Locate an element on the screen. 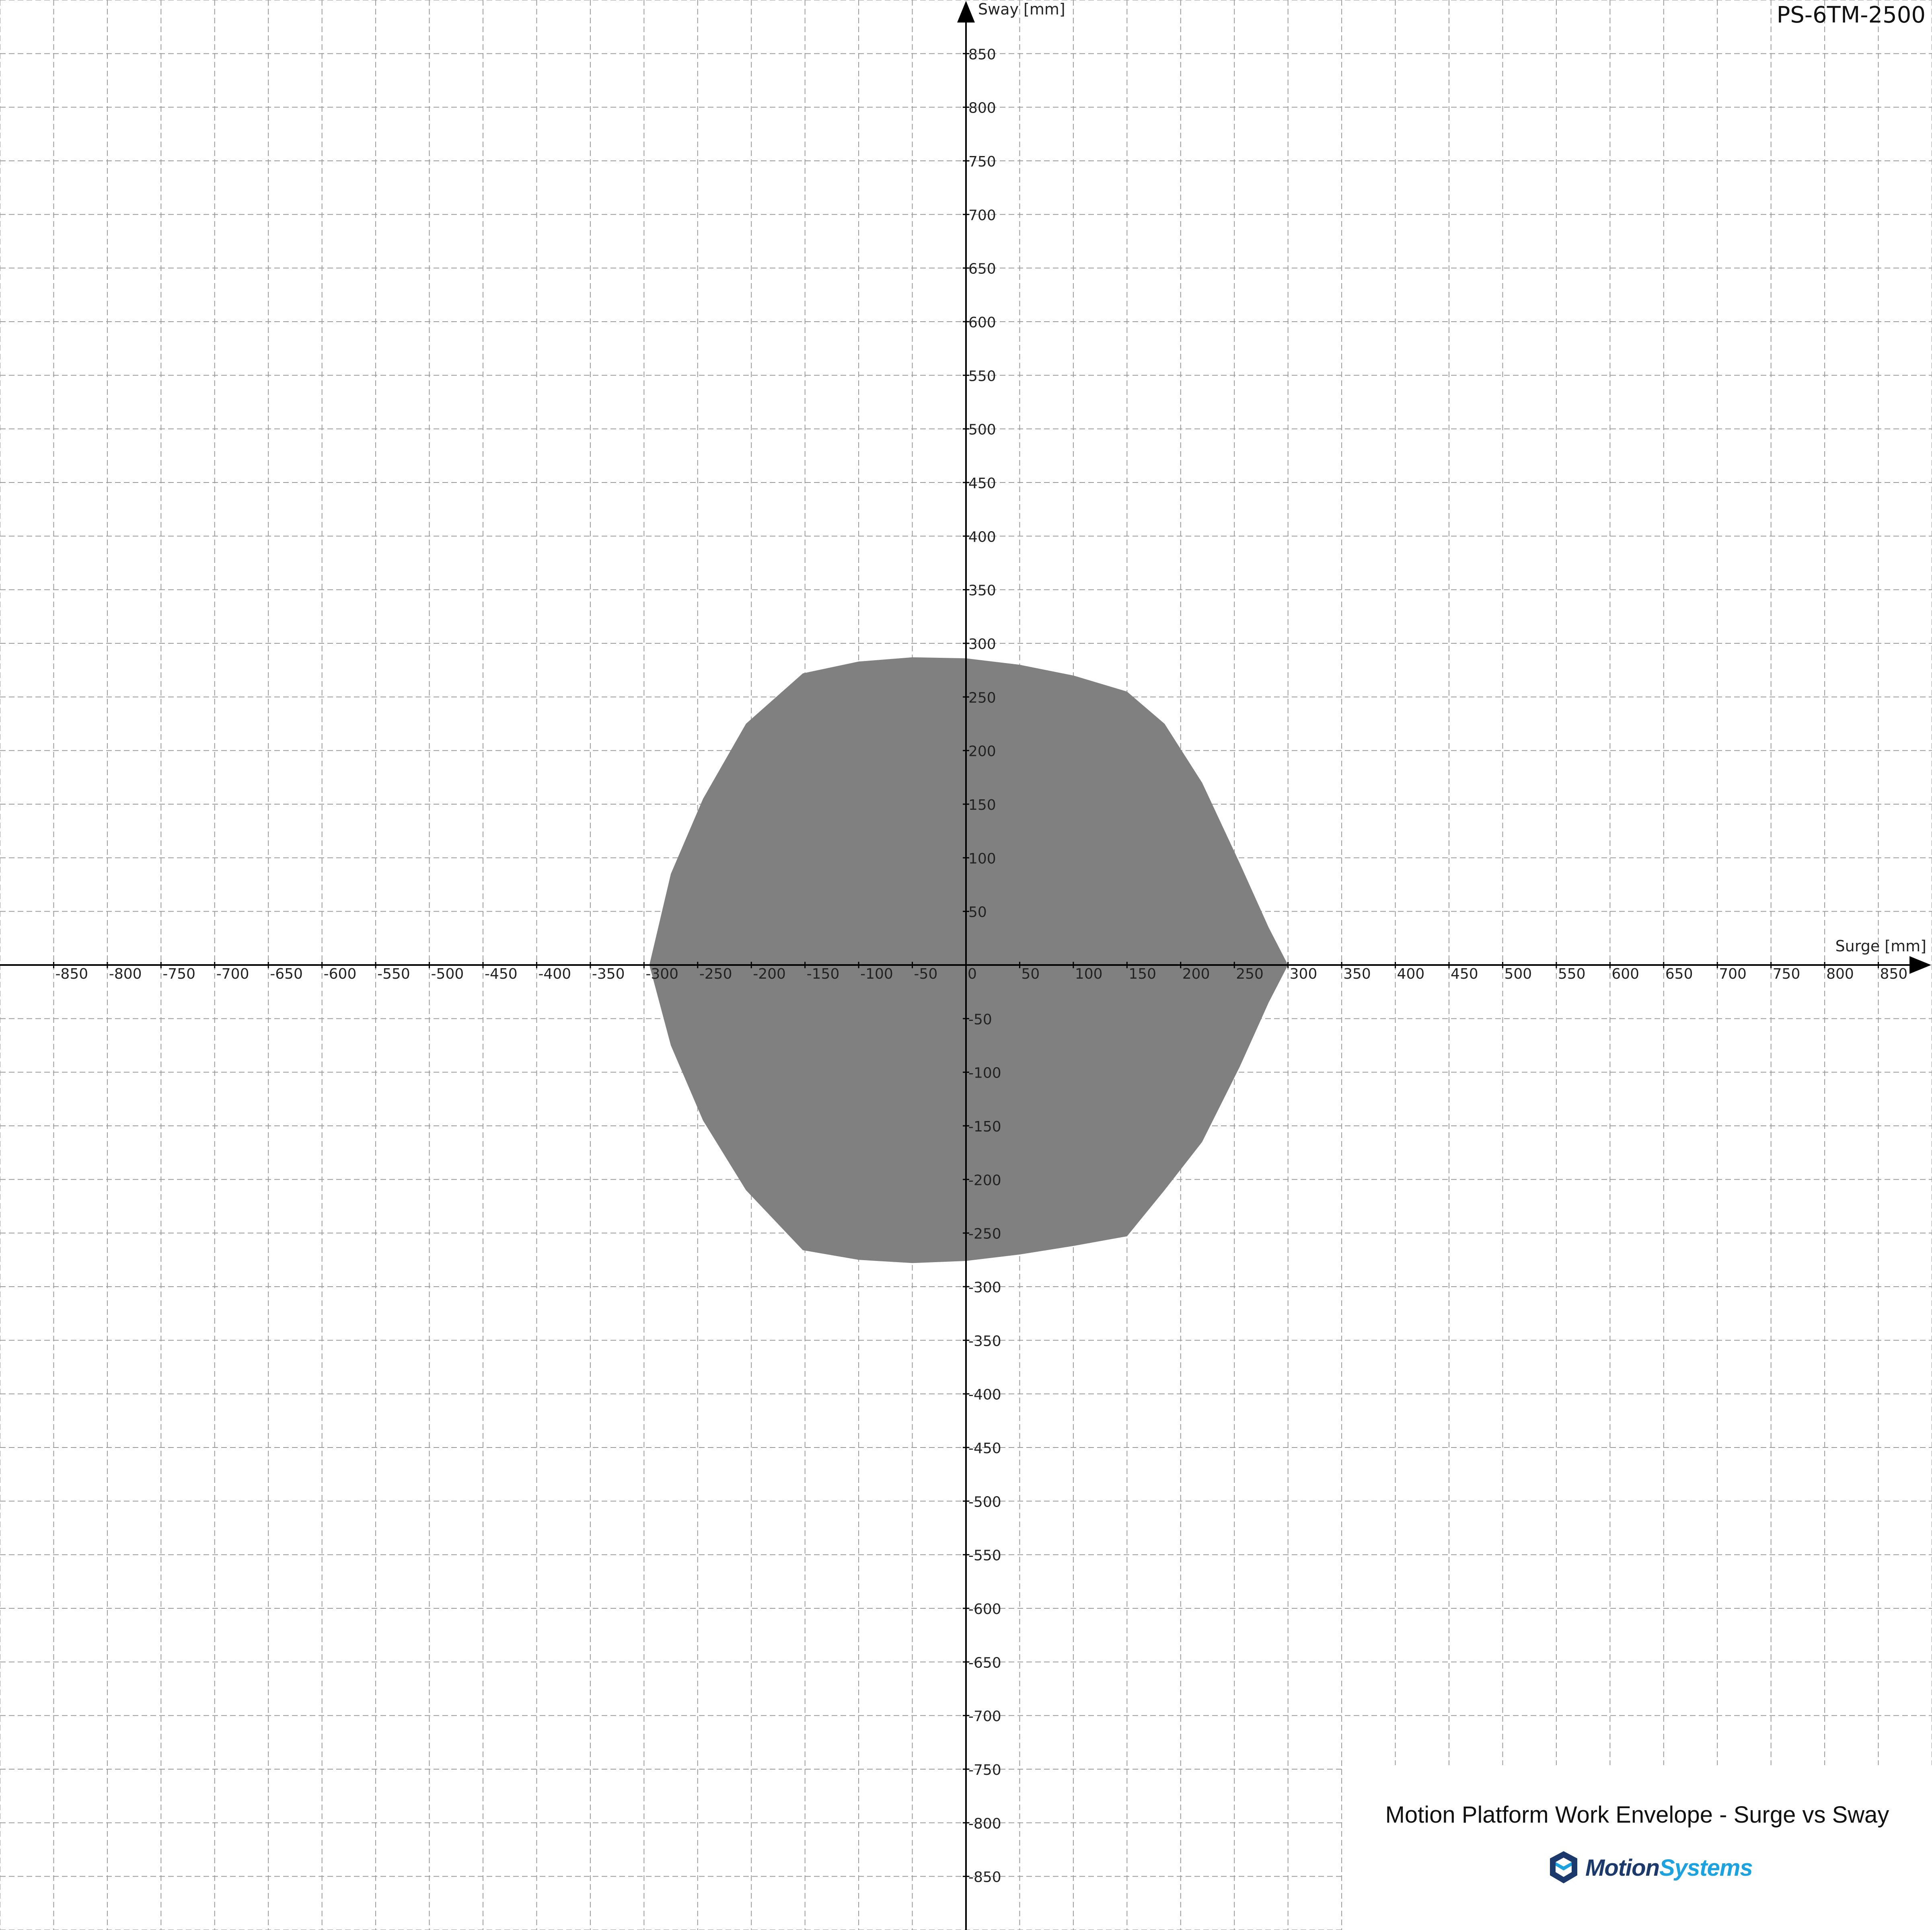 The image size is (1932, 1930). y-tick-label: -300 is located at coordinates (984, 1287).